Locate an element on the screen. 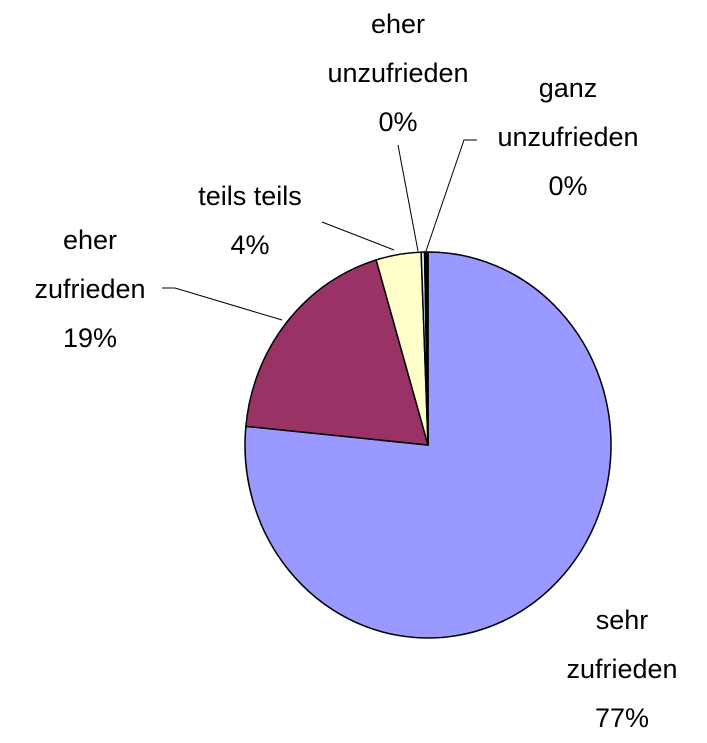 The width and height of the screenshot is (707, 743). value-label: 77% is located at coordinates (622, 718).